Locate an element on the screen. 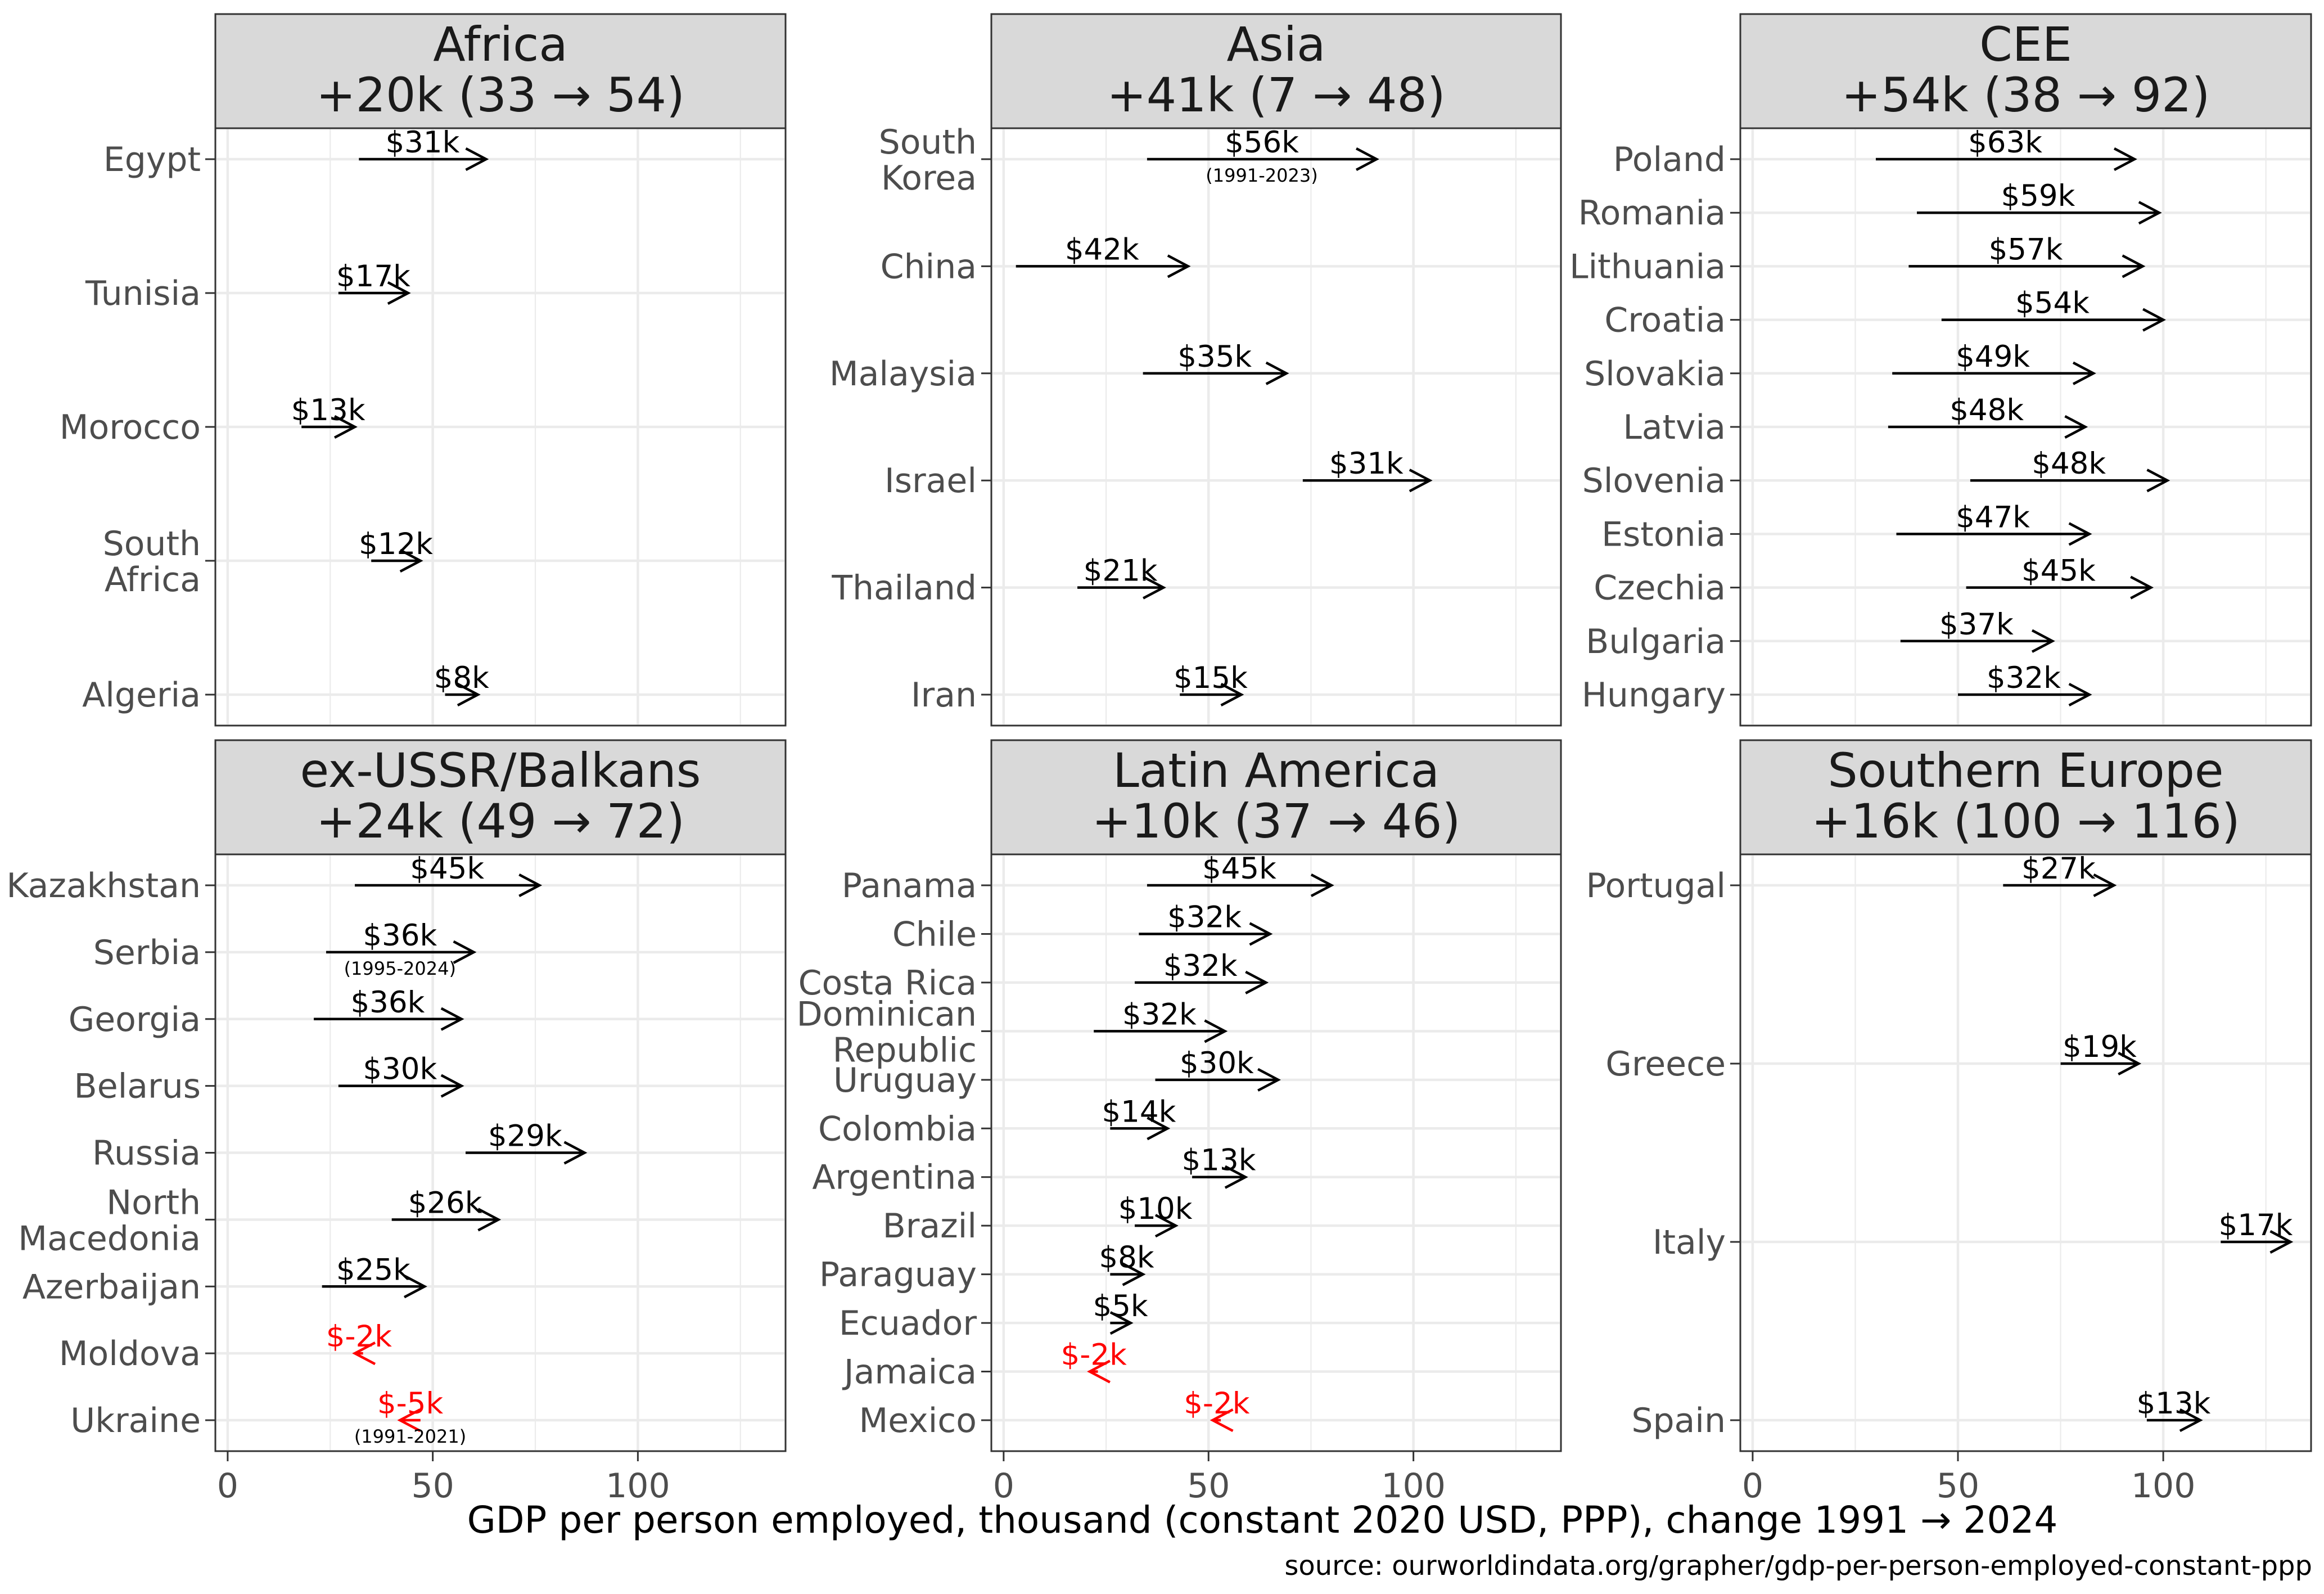 This screenshot has width=2324, height=1594. y-label-hungary: Hungary is located at coordinates (1654, 695).